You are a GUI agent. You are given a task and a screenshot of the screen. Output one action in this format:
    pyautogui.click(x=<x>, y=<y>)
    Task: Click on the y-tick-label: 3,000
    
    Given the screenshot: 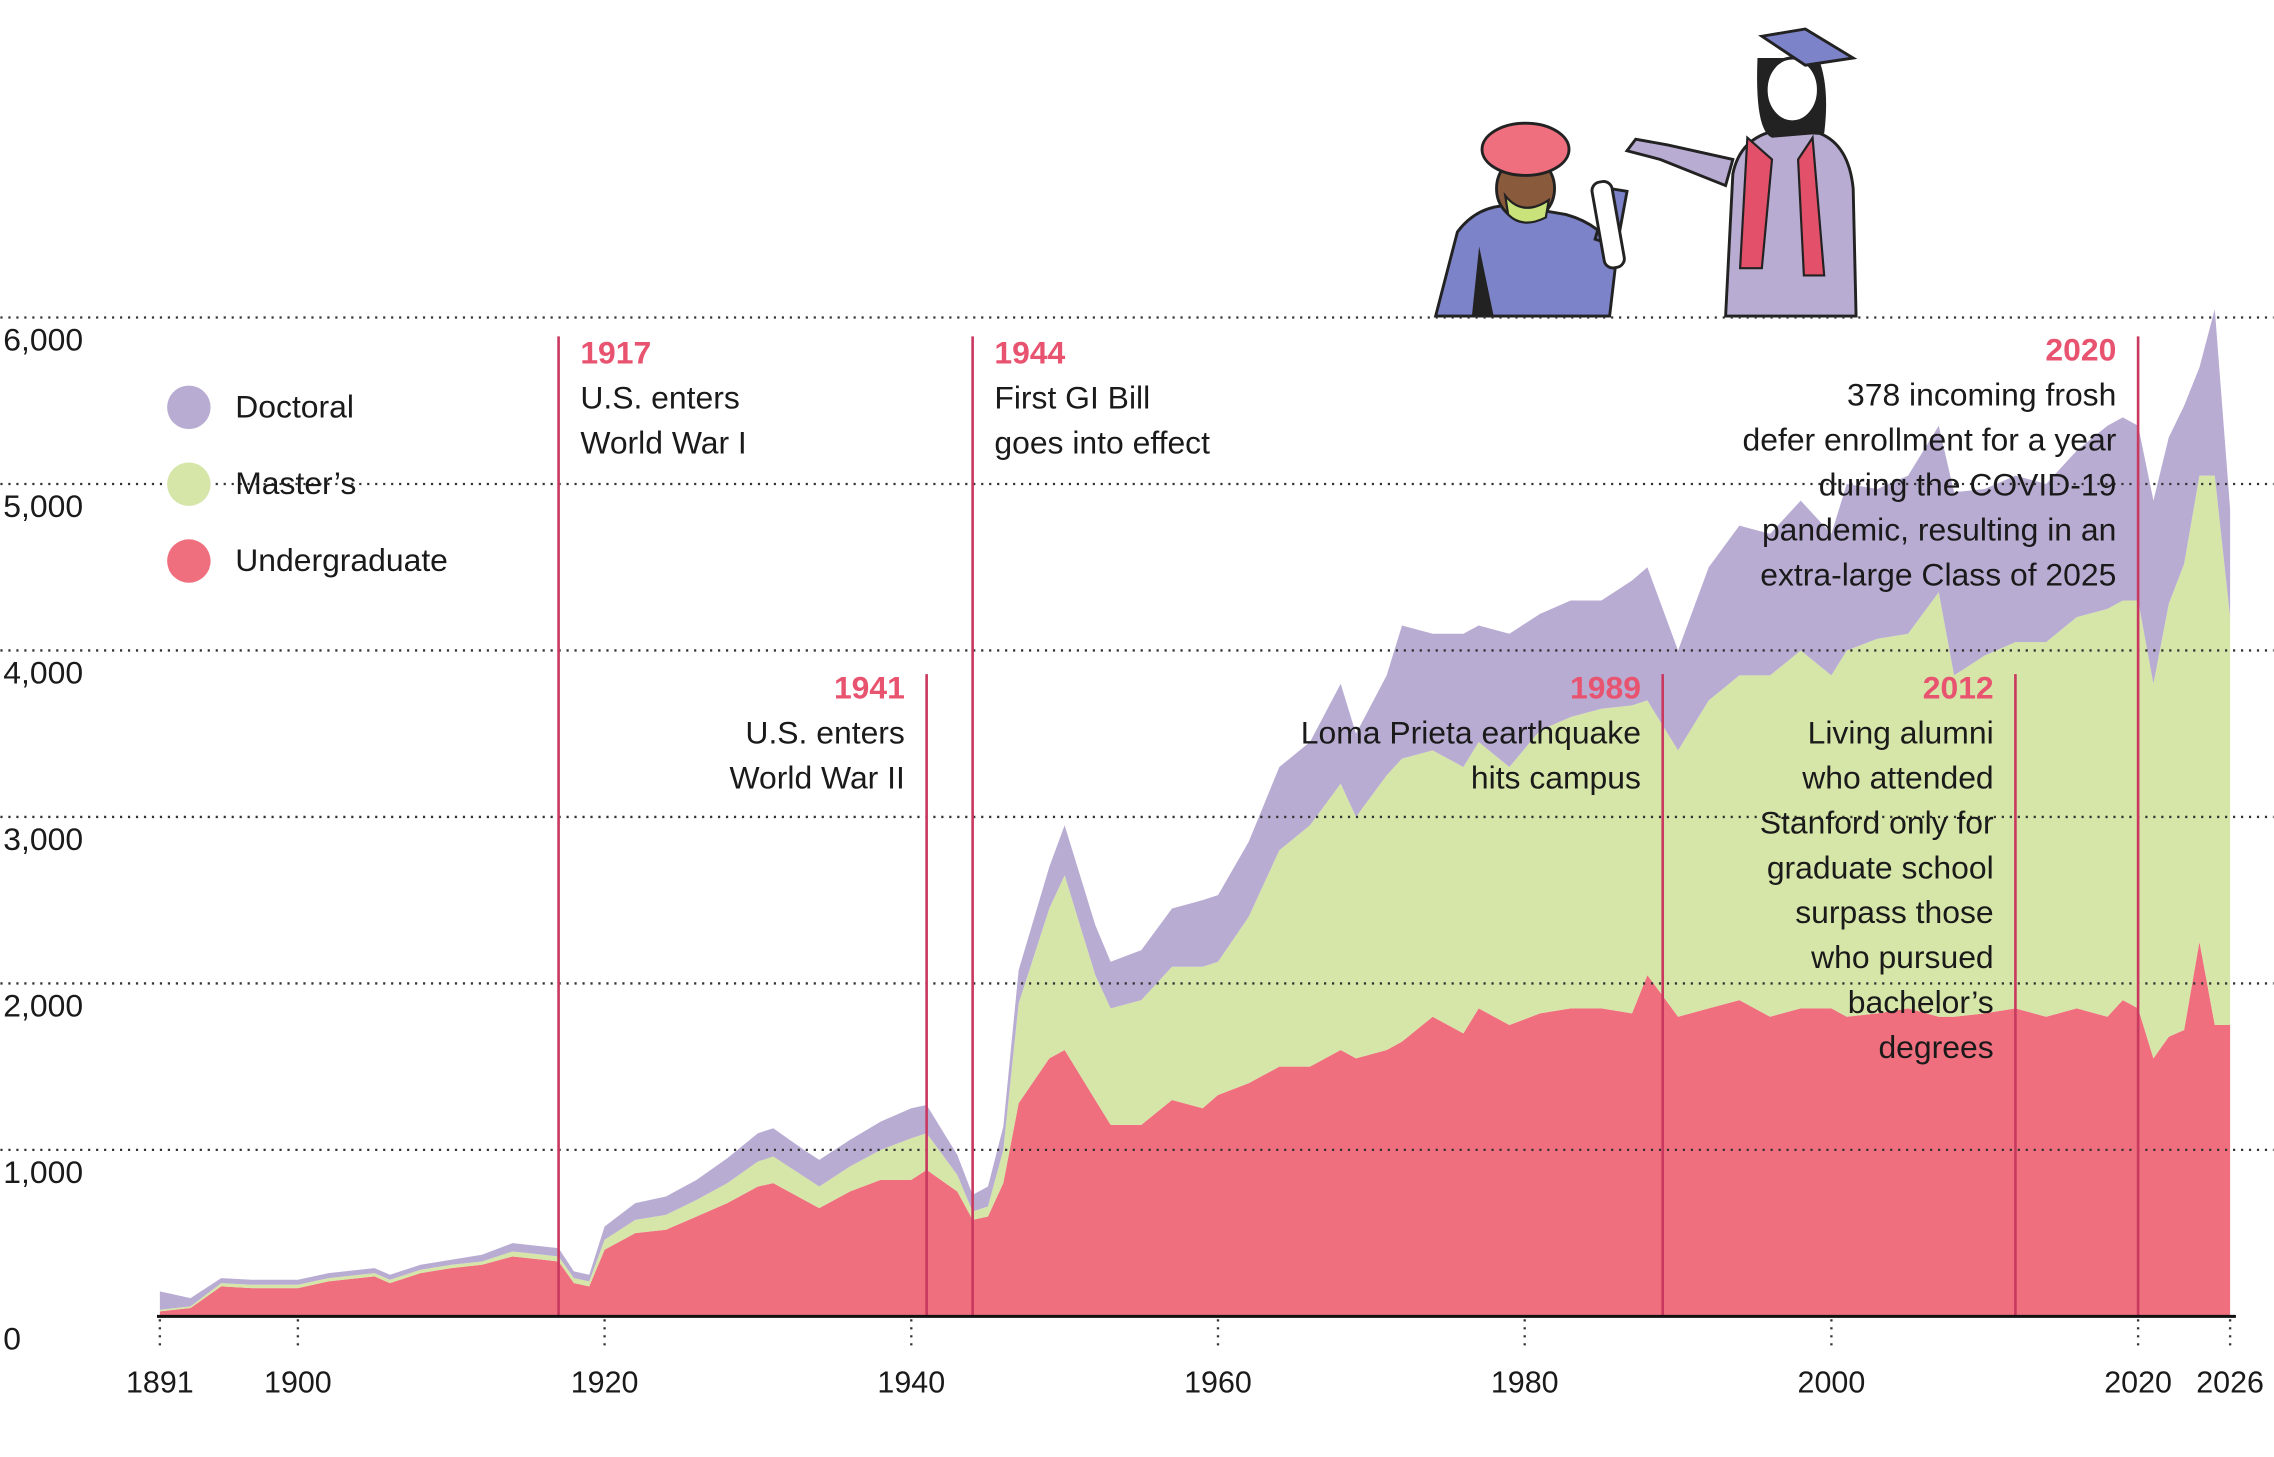 What is the action you would take?
    pyautogui.click(x=43, y=839)
    